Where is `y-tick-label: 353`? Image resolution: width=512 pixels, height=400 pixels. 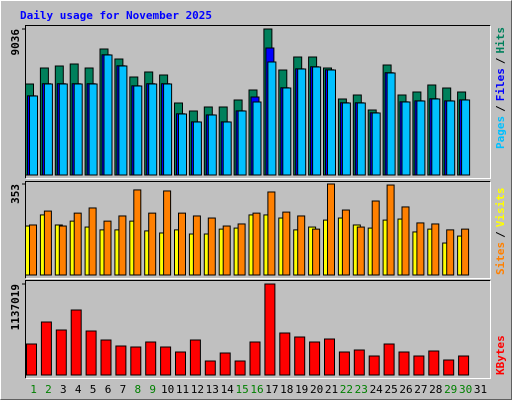
y-tick-label: 353 is located at coordinates (15, 194).